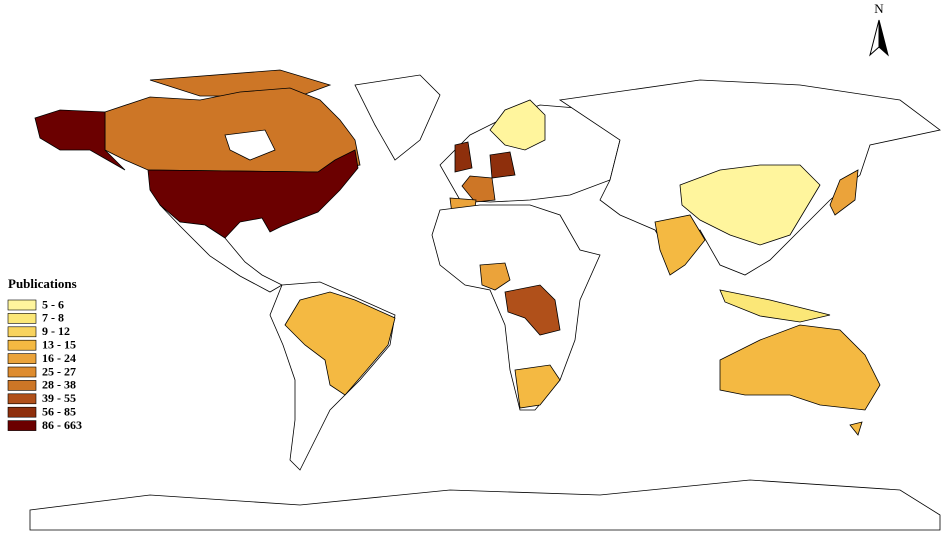 This screenshot has height=537, width=949. Describe the element at coordinates (59, 385) in the screenshot. I see `legend-label: 28 - 38` at that location.